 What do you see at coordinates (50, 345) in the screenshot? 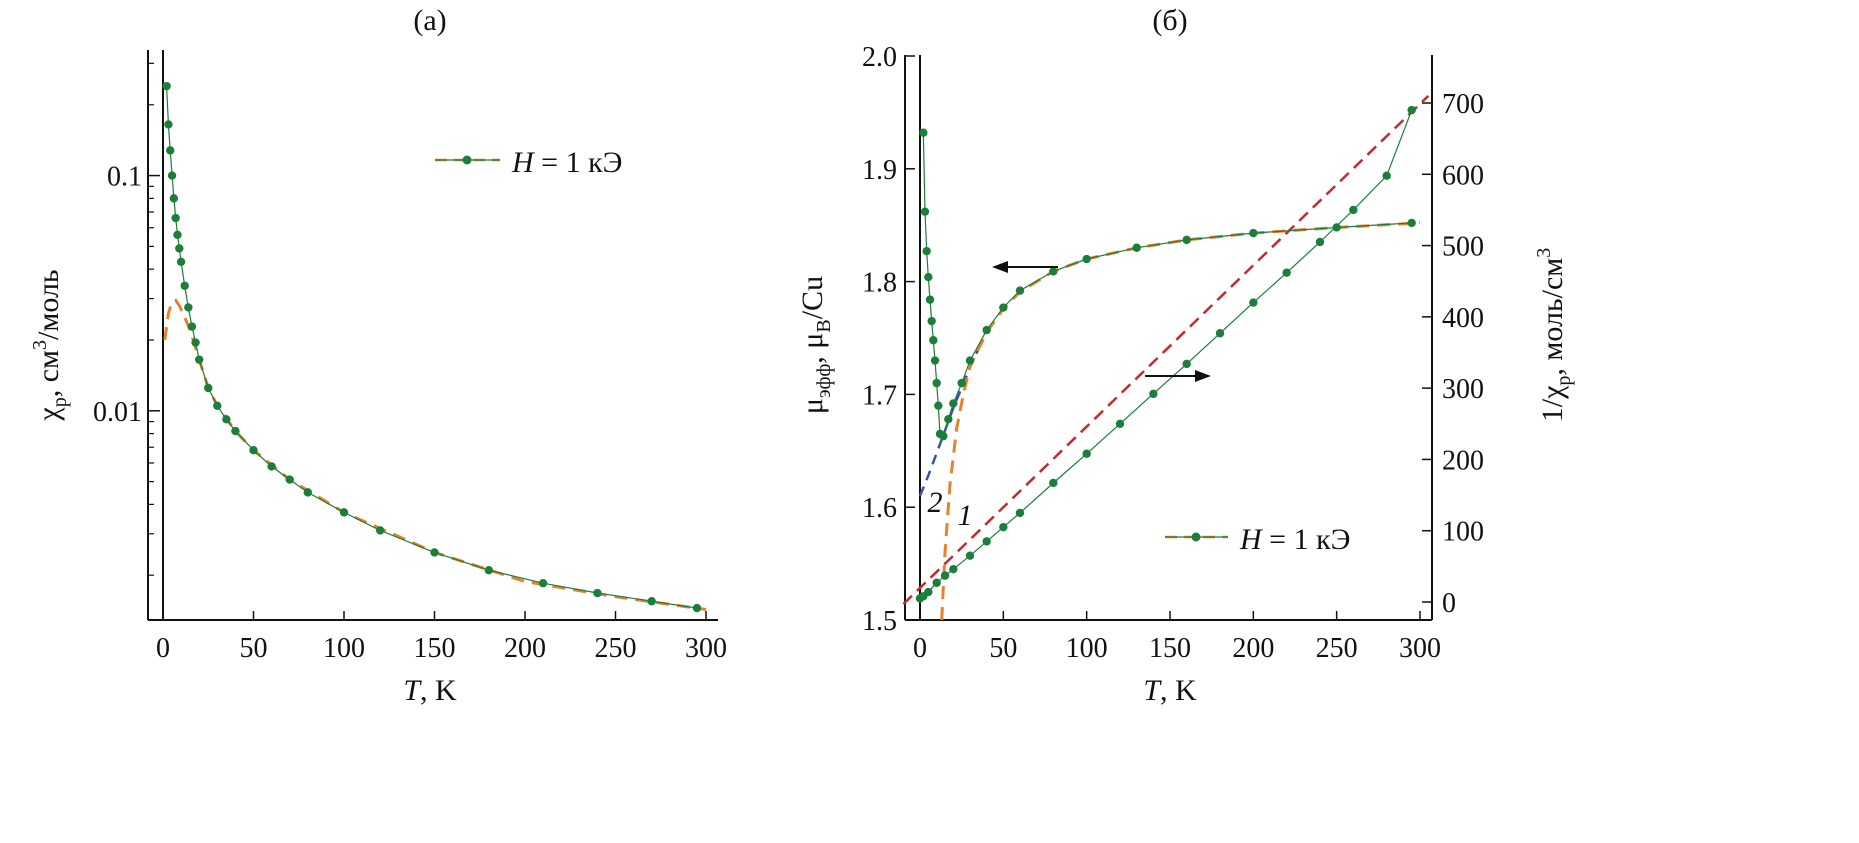
I see `panel-a-ylabel: χp, см3/моль` at bounding box center [50, 345].